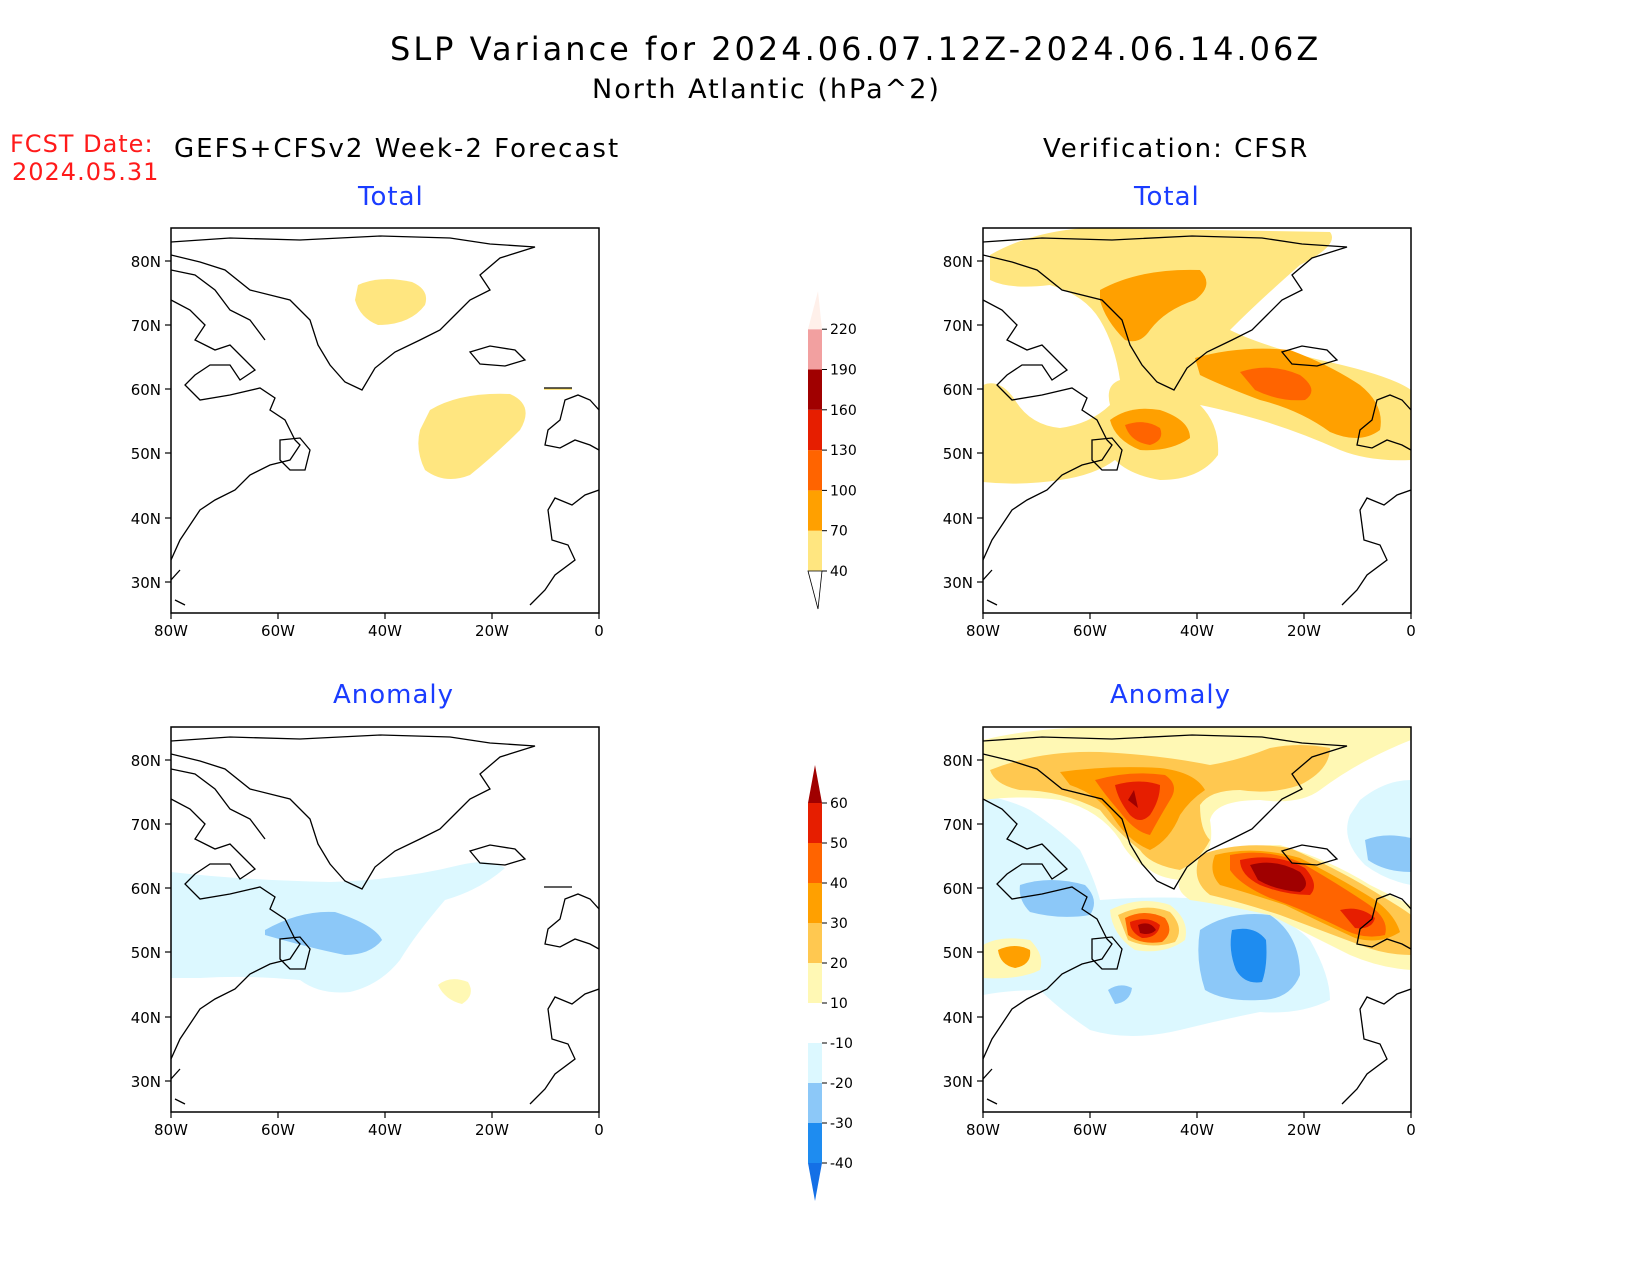 This screenshot has height=1275, width=1650. I want to click on colorbar-label: 60, so click(839, 804).